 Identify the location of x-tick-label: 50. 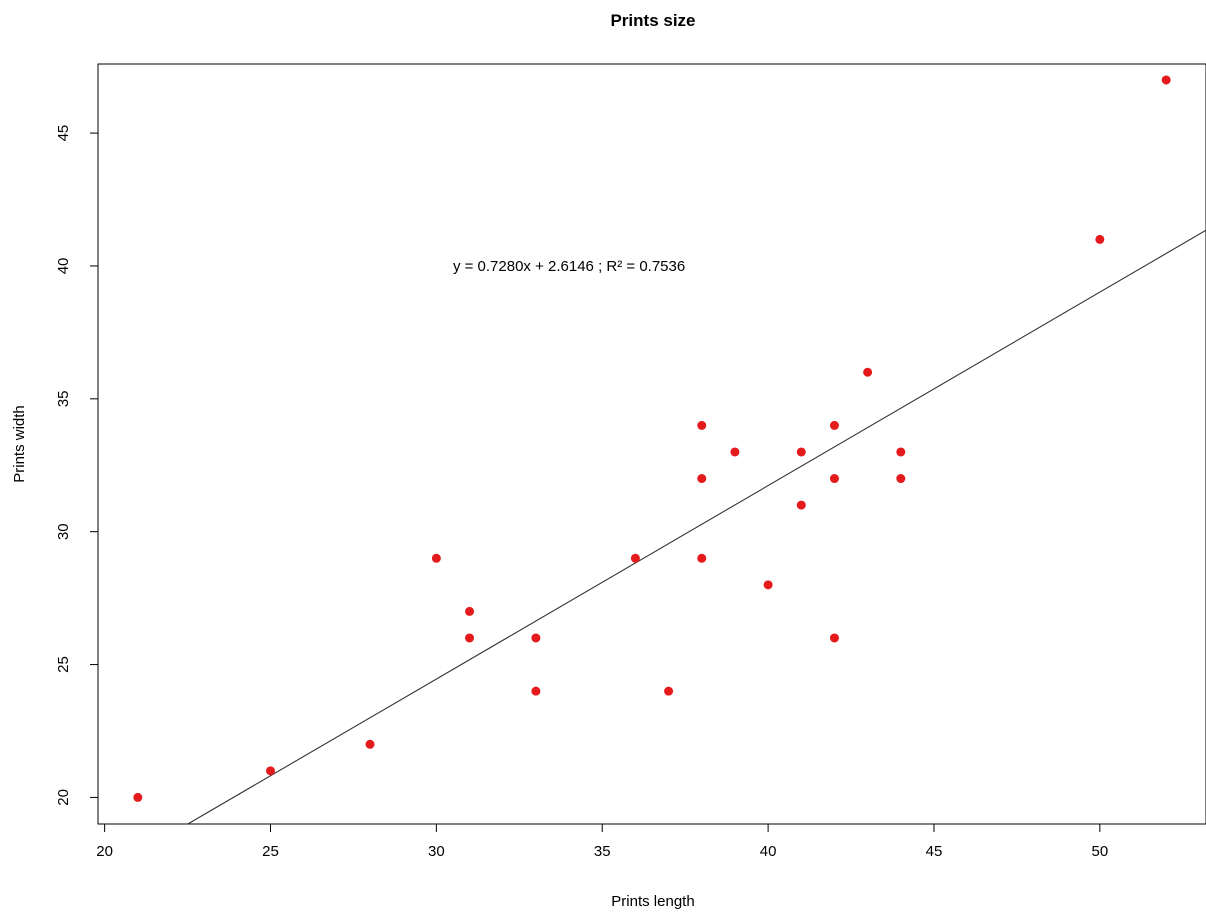
(1100, 851).